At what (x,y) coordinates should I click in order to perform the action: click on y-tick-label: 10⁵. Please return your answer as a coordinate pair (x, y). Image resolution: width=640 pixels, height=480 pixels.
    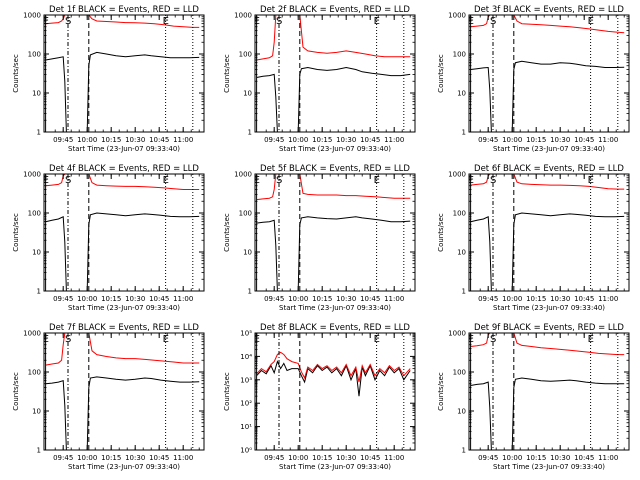
    Looking at the image, I should click on (246, 334).